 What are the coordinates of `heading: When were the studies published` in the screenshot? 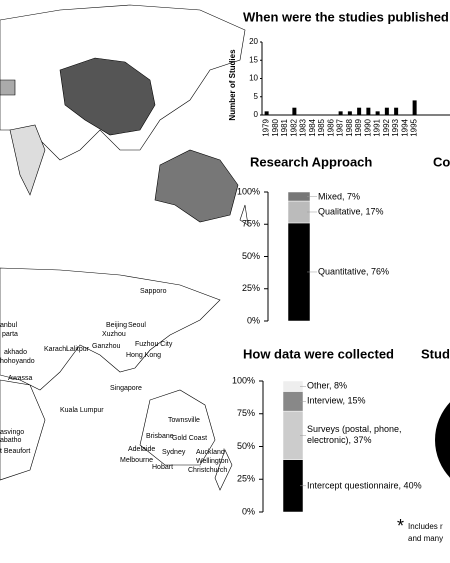 It's located at (346, 16).